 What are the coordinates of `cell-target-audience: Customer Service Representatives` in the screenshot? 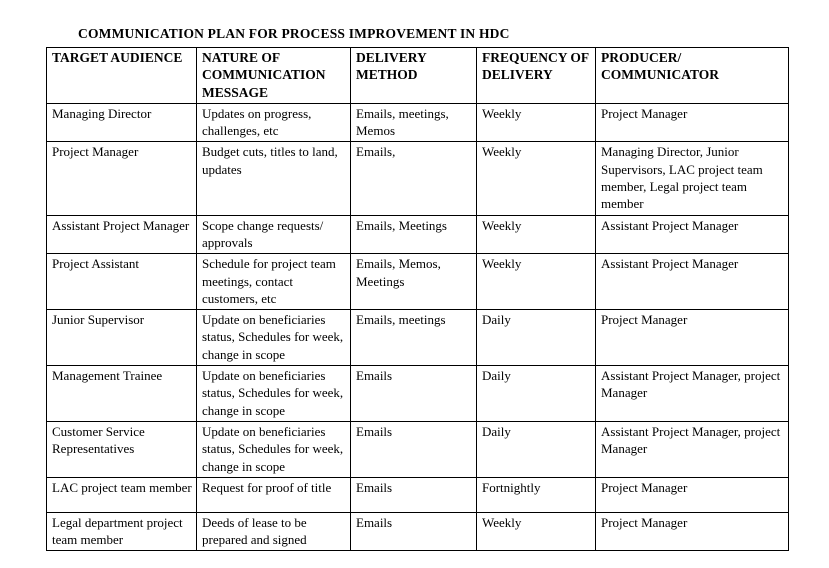 It's located at (121, 449).